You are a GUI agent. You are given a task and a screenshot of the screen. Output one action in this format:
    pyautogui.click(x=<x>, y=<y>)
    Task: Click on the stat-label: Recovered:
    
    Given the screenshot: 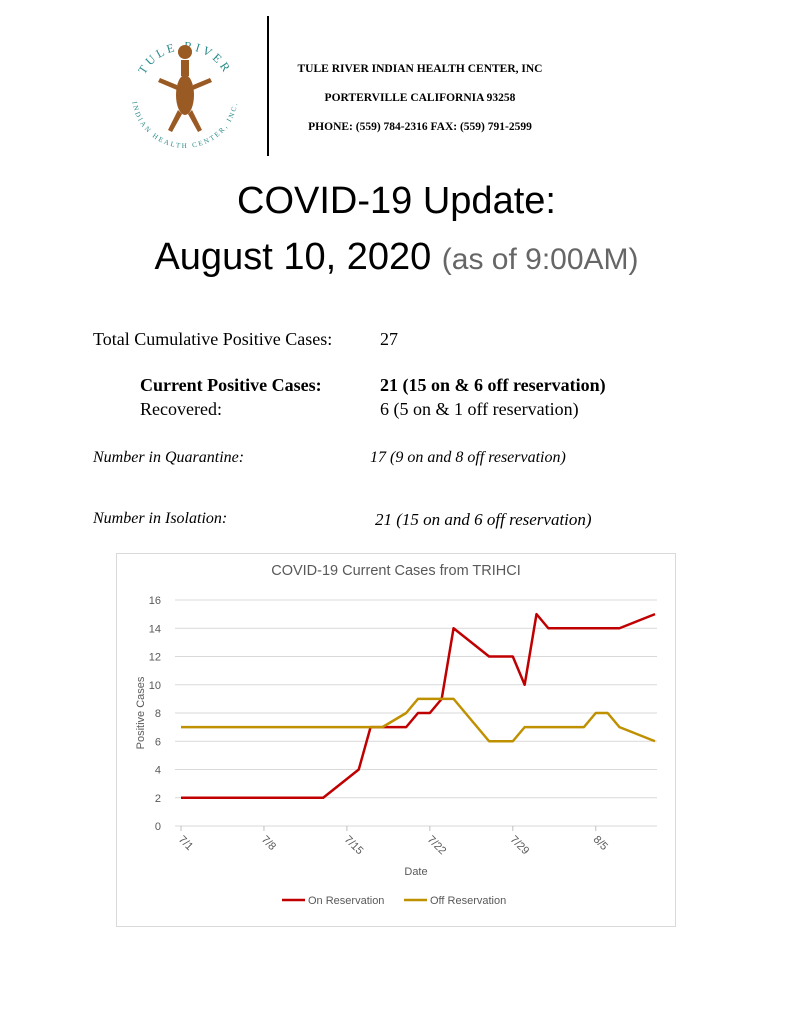 What is the action you would take?
    pyautogui.click(x=181, y=409)
    